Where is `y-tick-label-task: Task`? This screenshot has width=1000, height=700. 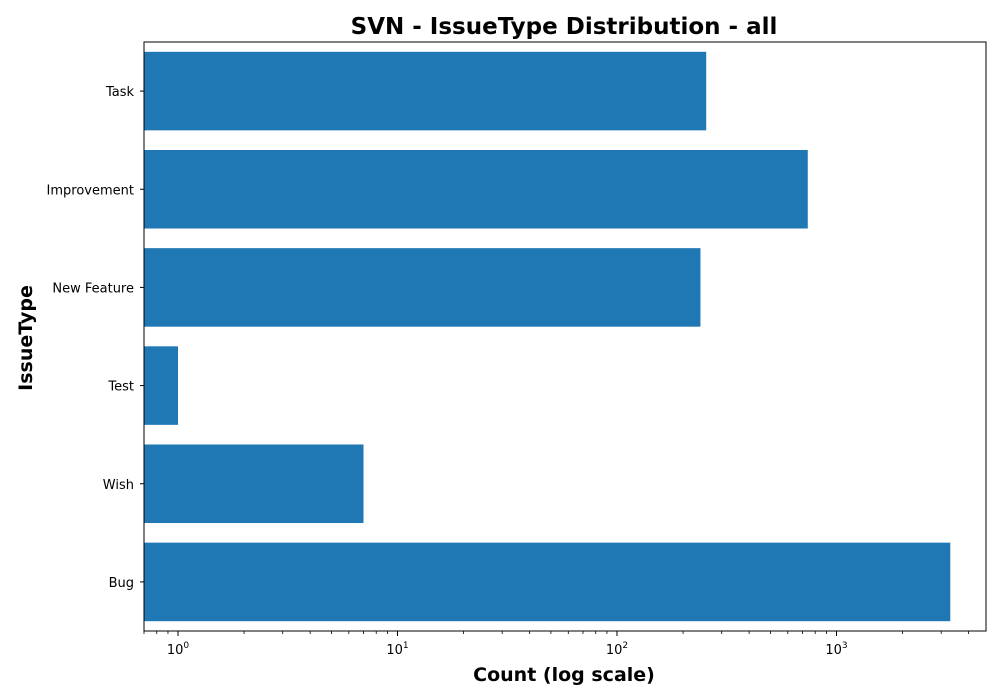
y-tick-label-task: Task is located at coordinates (120, 92).